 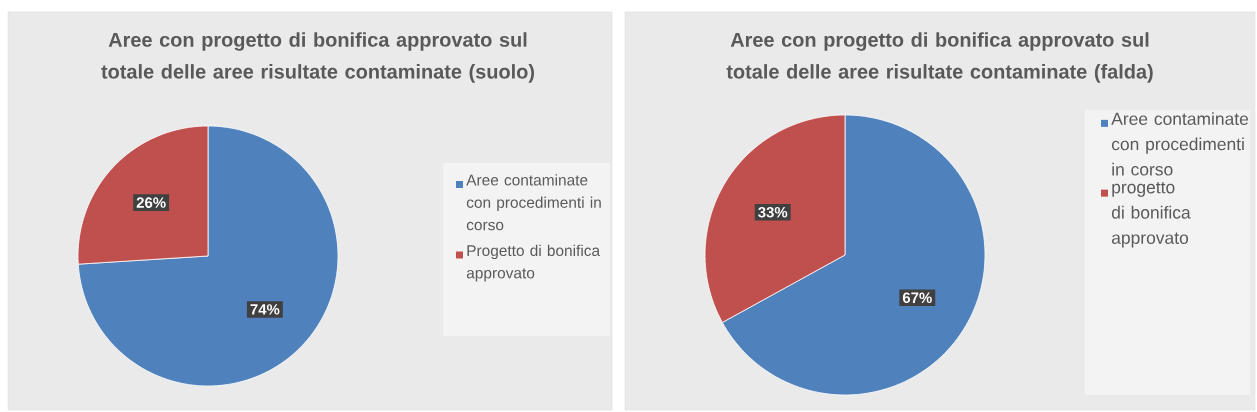 I want to click on legend-label: progetto di bonifica approvato, so click(x=1151, y=214).